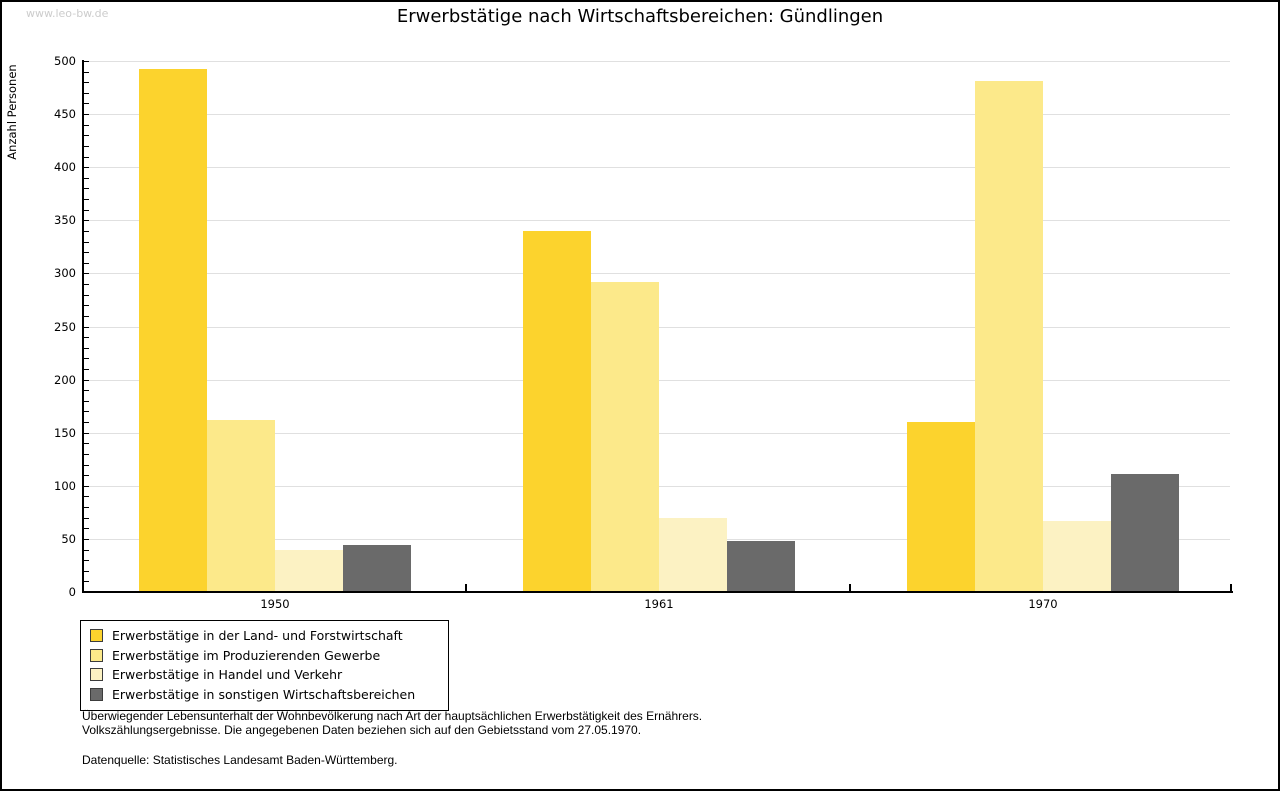 The image size is (1280, 791). I want to click on y-tick-label-50: 50, so click(68, 538).